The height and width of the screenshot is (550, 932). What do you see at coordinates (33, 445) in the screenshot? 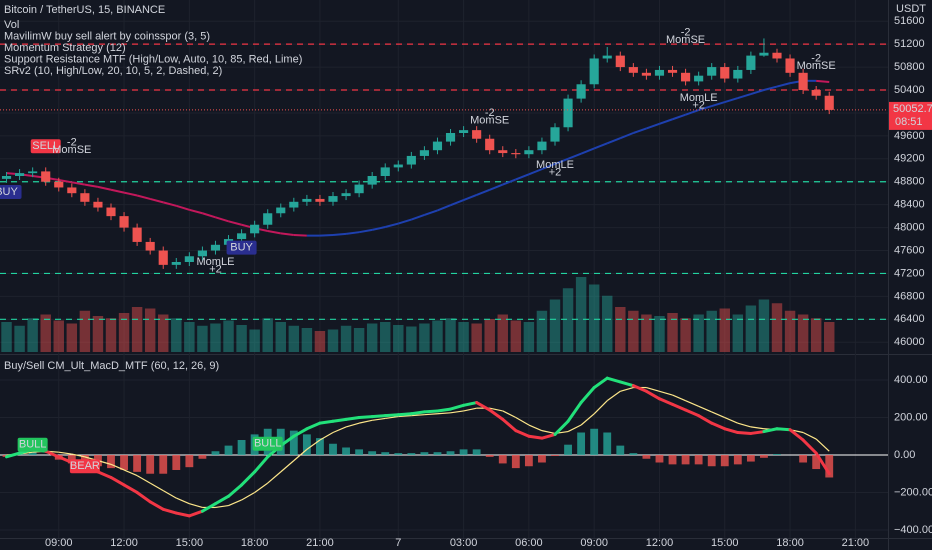
I see `annotation: BULL` at bounding box center [33, 445].